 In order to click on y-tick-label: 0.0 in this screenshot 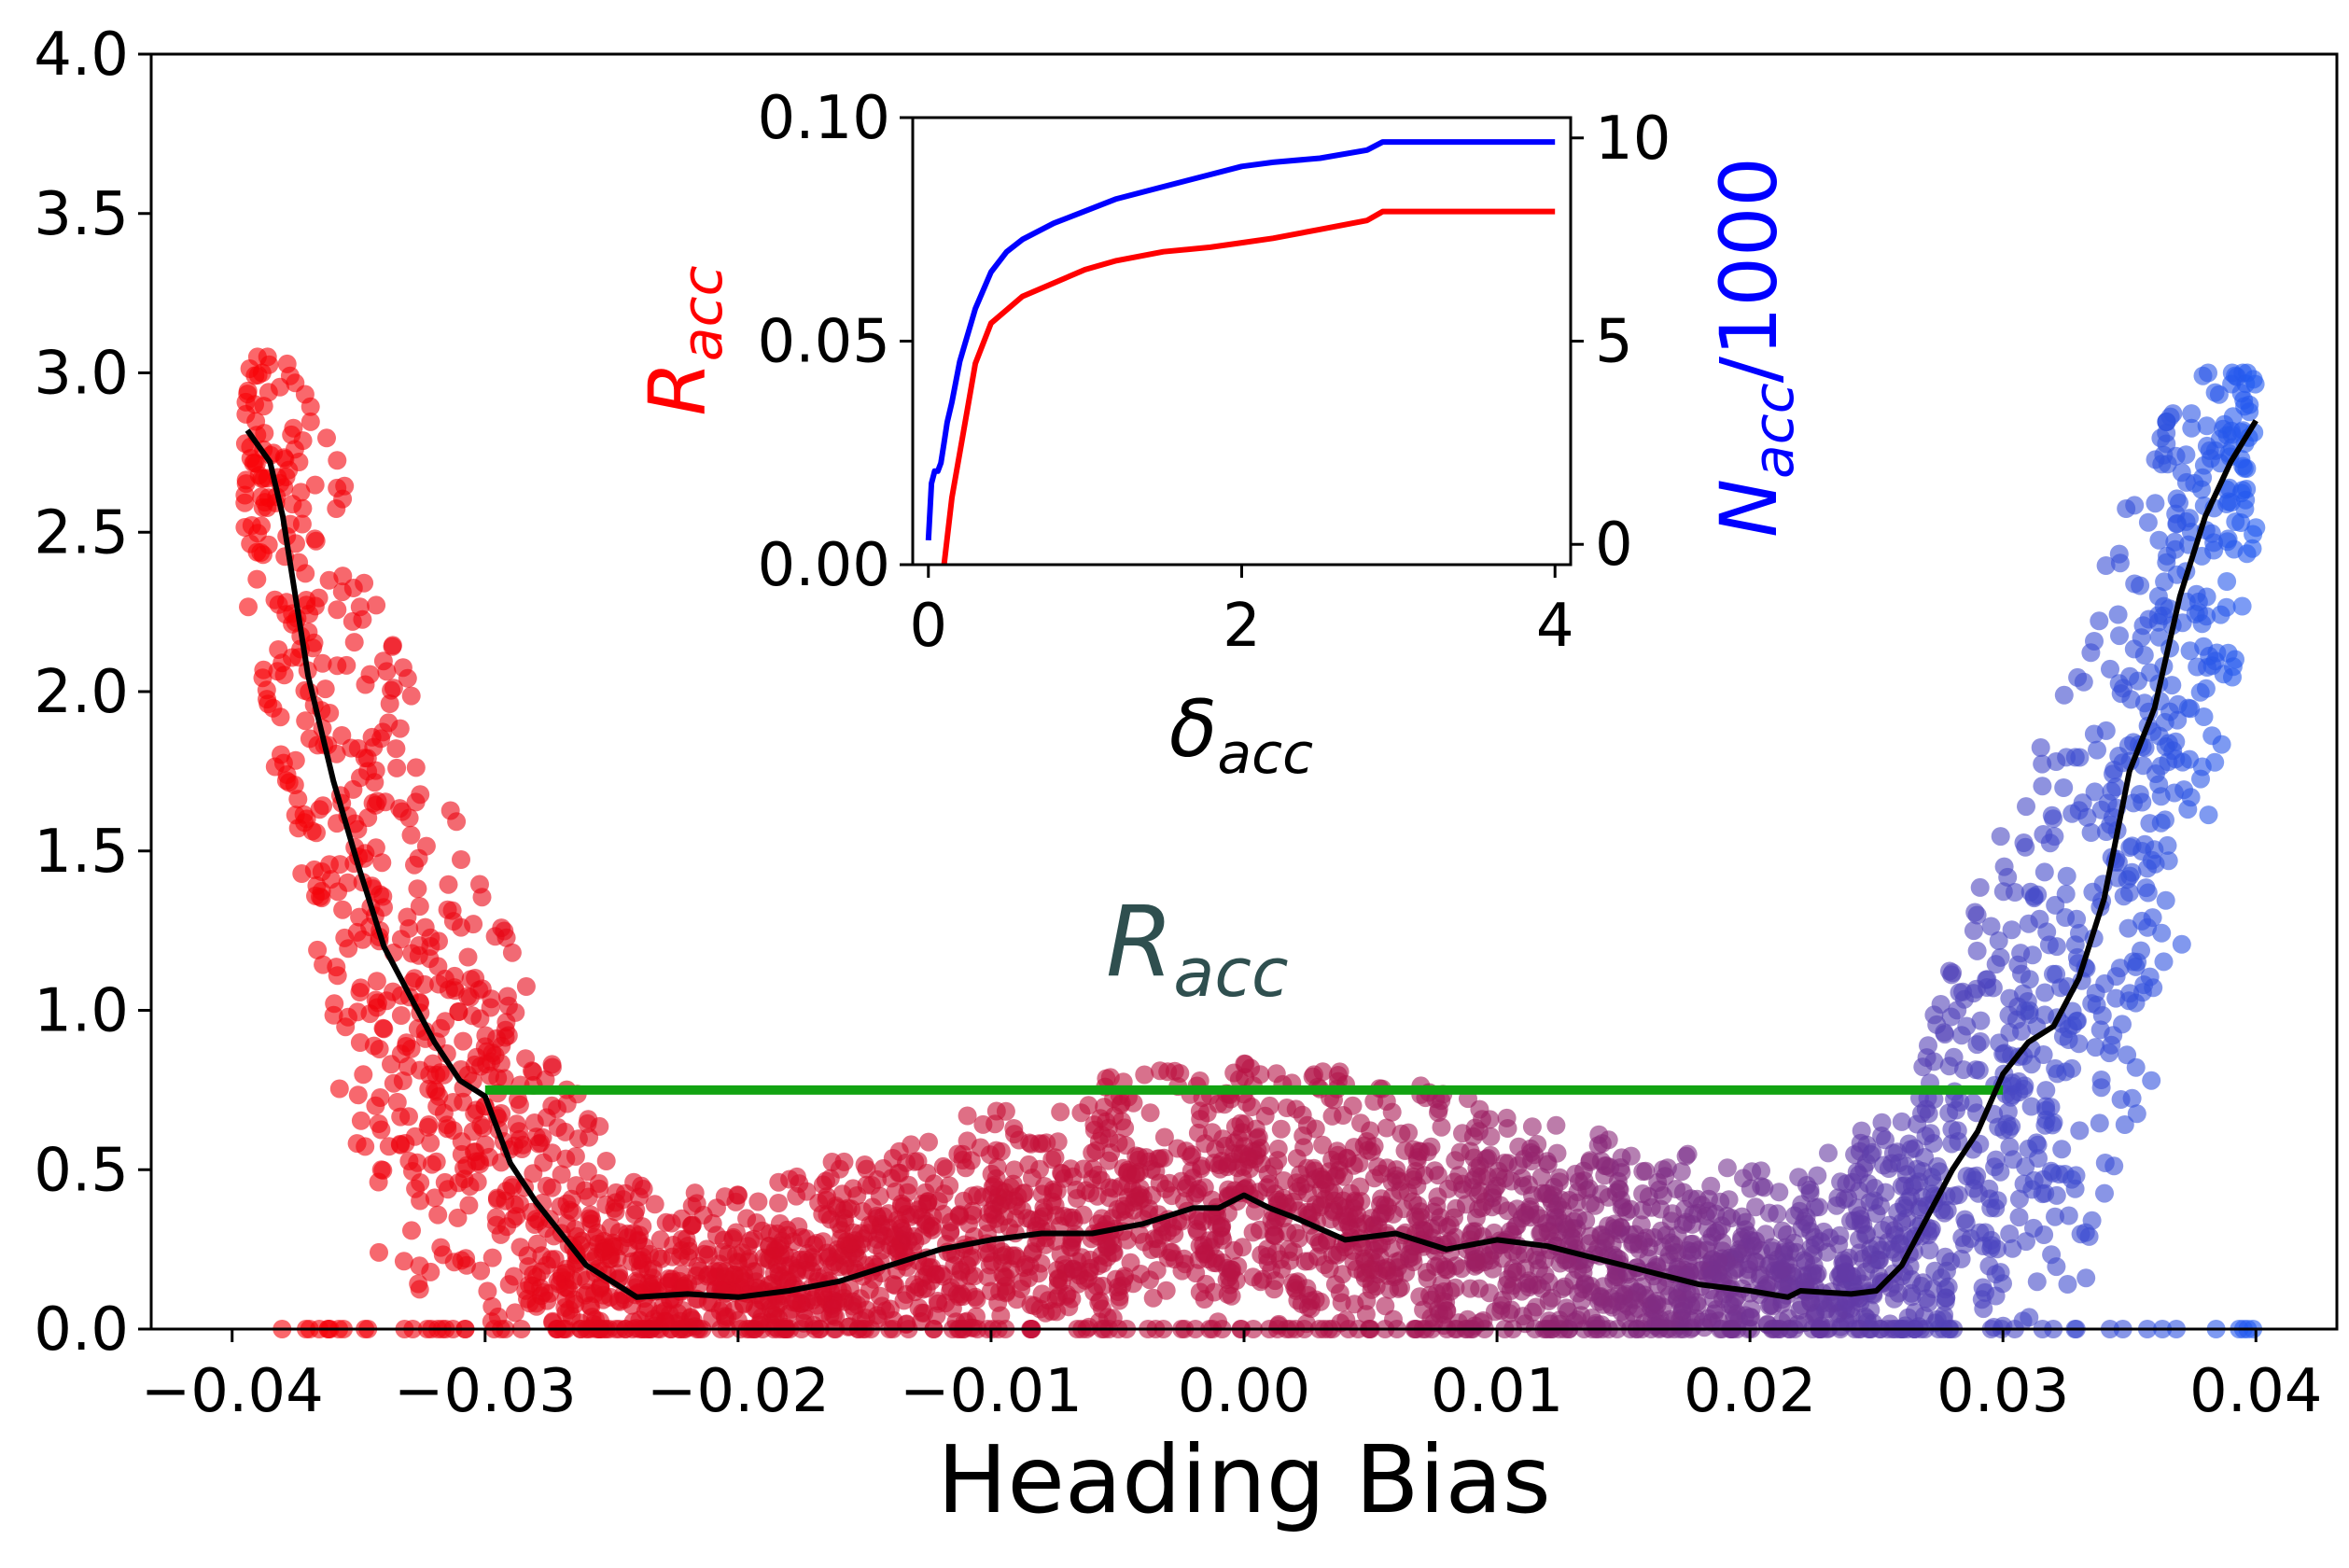, I will do `click(81, 1330)`.